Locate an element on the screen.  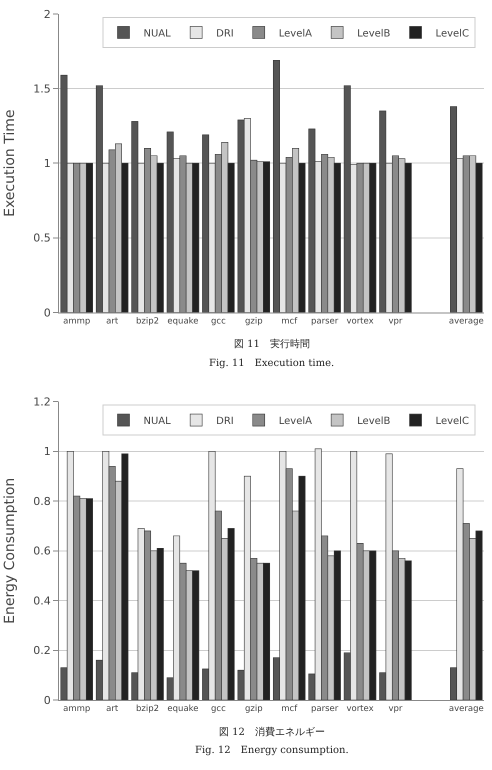
caption: 図 11 実行時間 is located at coordinates (272, 344).